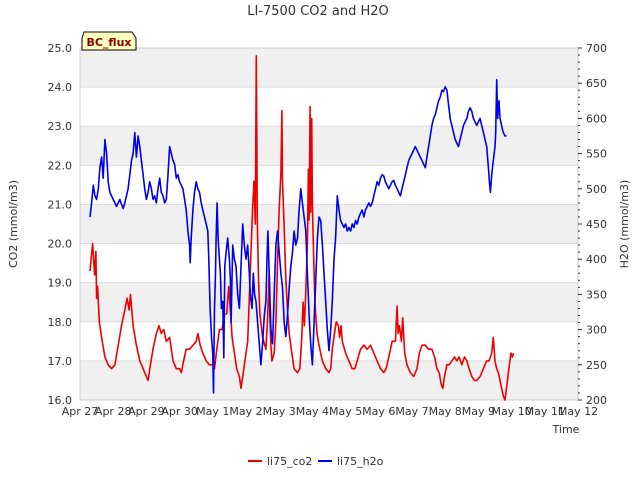 Image resolution: width=640 pixels, height=480 pixels. Describe the element at coordinates (60, 204) in the screenshot. I see `y-left-tick-label: 21.0` at that location.